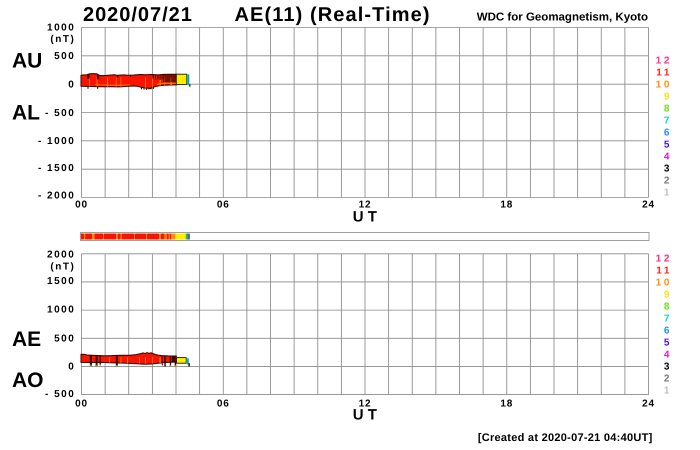 The image size is (700, 450). What do you see at coordinates (28, 380) in the screenshot?
I see `svg-text: AO` at bounding box center [28, 380].